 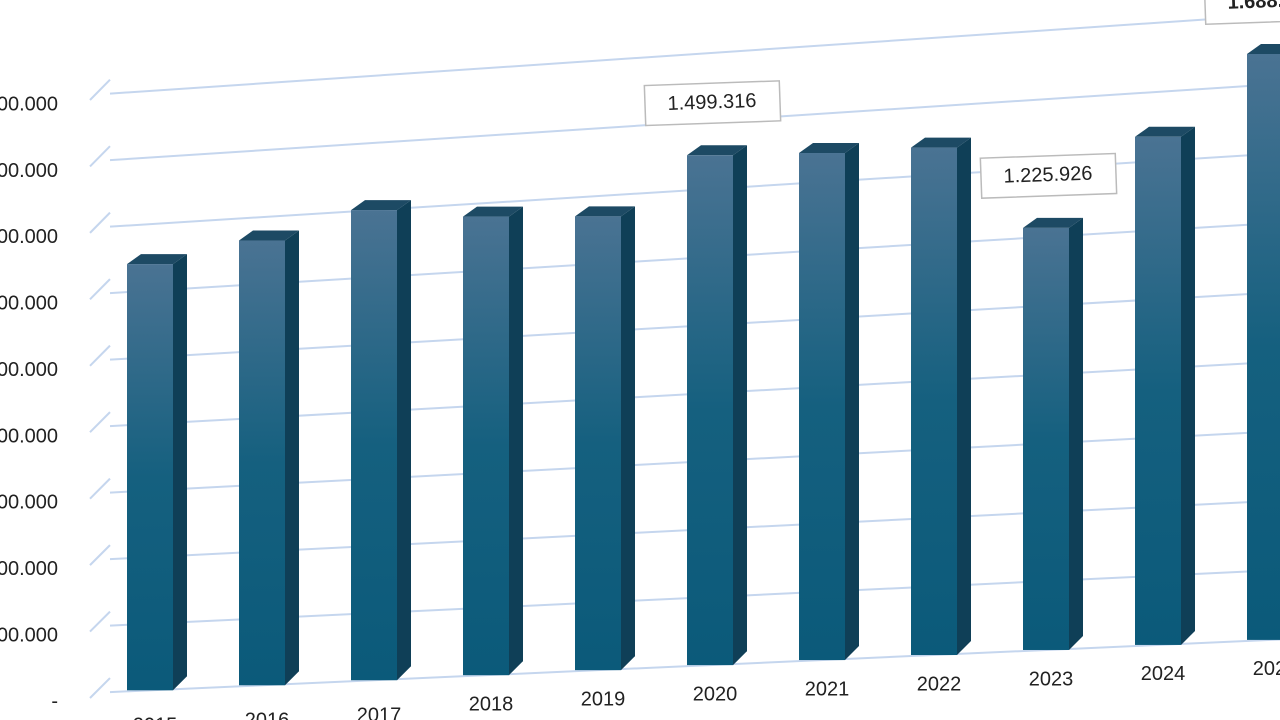 I want to click on x-tick-label: 2018, so click(x=491, y=704).